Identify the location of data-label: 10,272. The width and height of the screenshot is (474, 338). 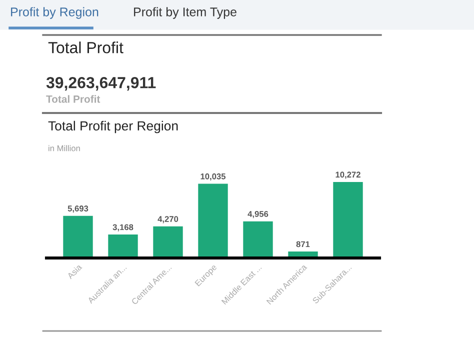
(348, 175).